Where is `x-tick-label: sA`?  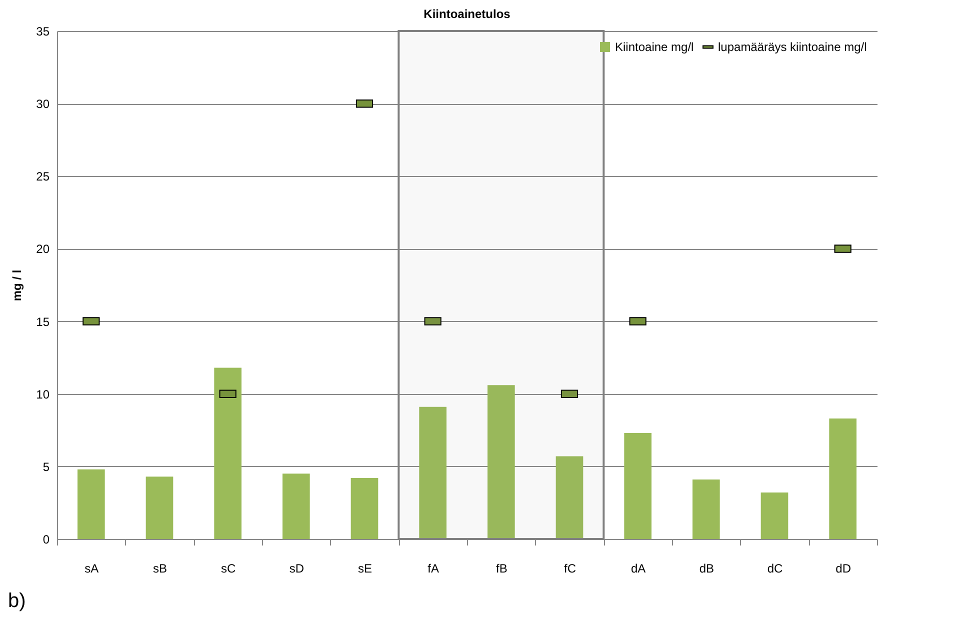
x-tick-label: sA is located at coordinates (91, 569).